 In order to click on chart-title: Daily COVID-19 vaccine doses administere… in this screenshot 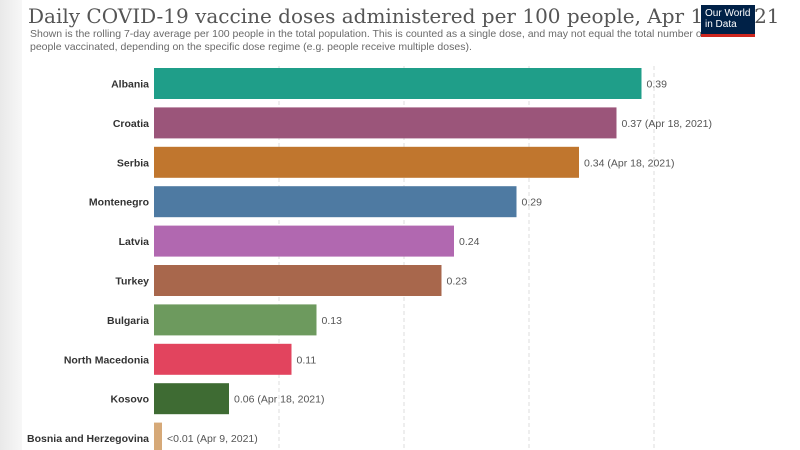, I will do `click(404, 16)`.